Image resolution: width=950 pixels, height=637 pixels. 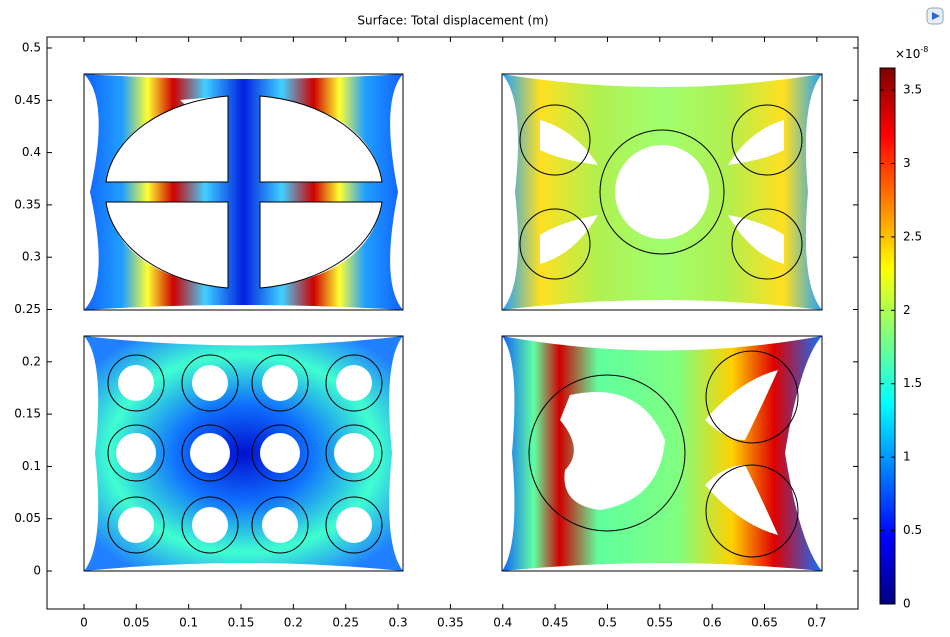 I want to click on x-tick-label: 0.7, so click(x=816, y=623).